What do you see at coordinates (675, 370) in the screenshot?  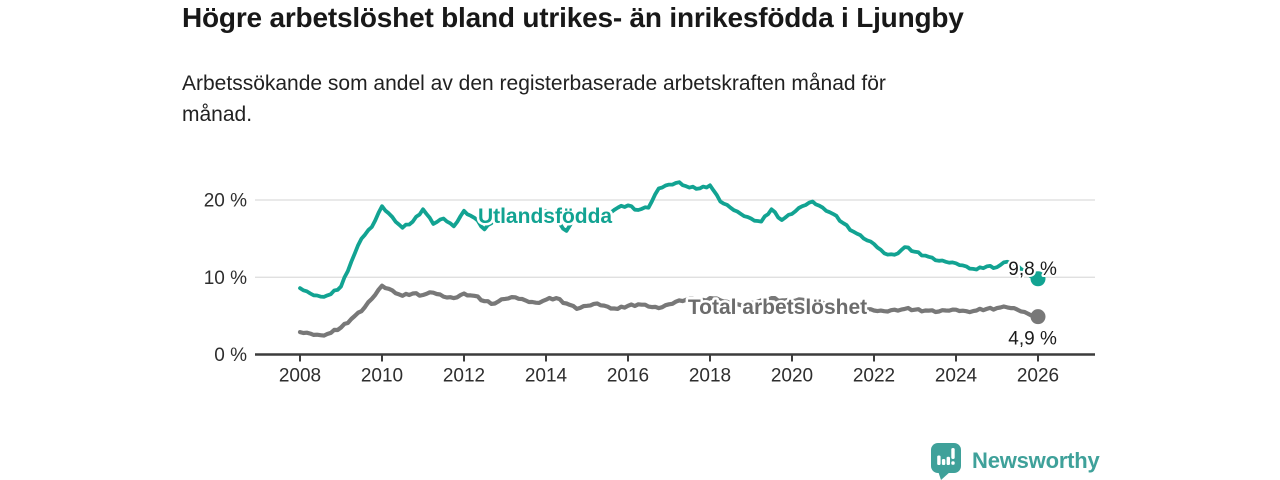 I see `x-axis: 2008 2010 2012 2014 2016 2018 2020 2022 2024 2026` at bounding box center [675, 370].